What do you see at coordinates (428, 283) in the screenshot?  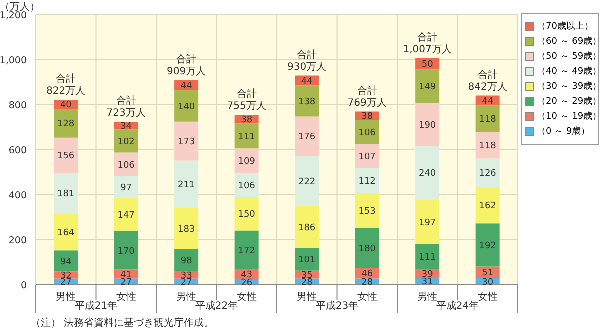 I see `data-label: 31` at bounding box center [428, 283].